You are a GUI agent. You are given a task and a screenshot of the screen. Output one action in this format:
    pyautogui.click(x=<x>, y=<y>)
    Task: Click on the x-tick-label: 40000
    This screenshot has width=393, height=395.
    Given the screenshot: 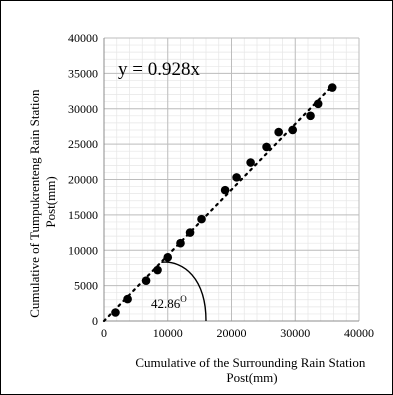 What is the action you would take?
    pyautogui.click(x=359, y=333)
    